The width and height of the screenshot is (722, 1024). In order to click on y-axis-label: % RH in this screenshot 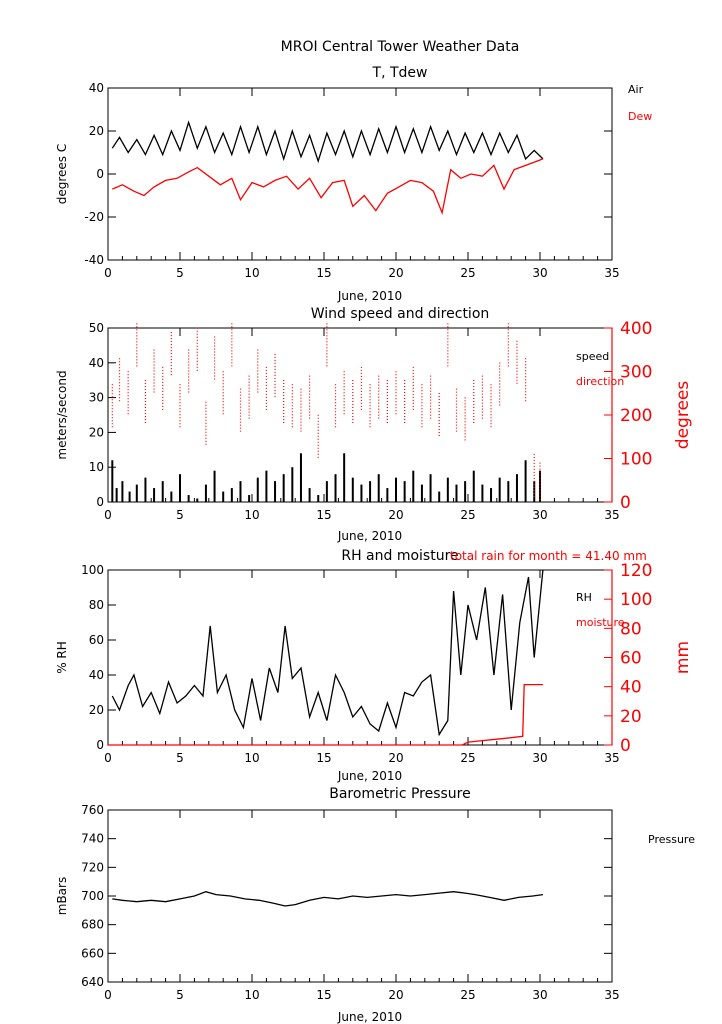, I will do `click(62, 657)`.